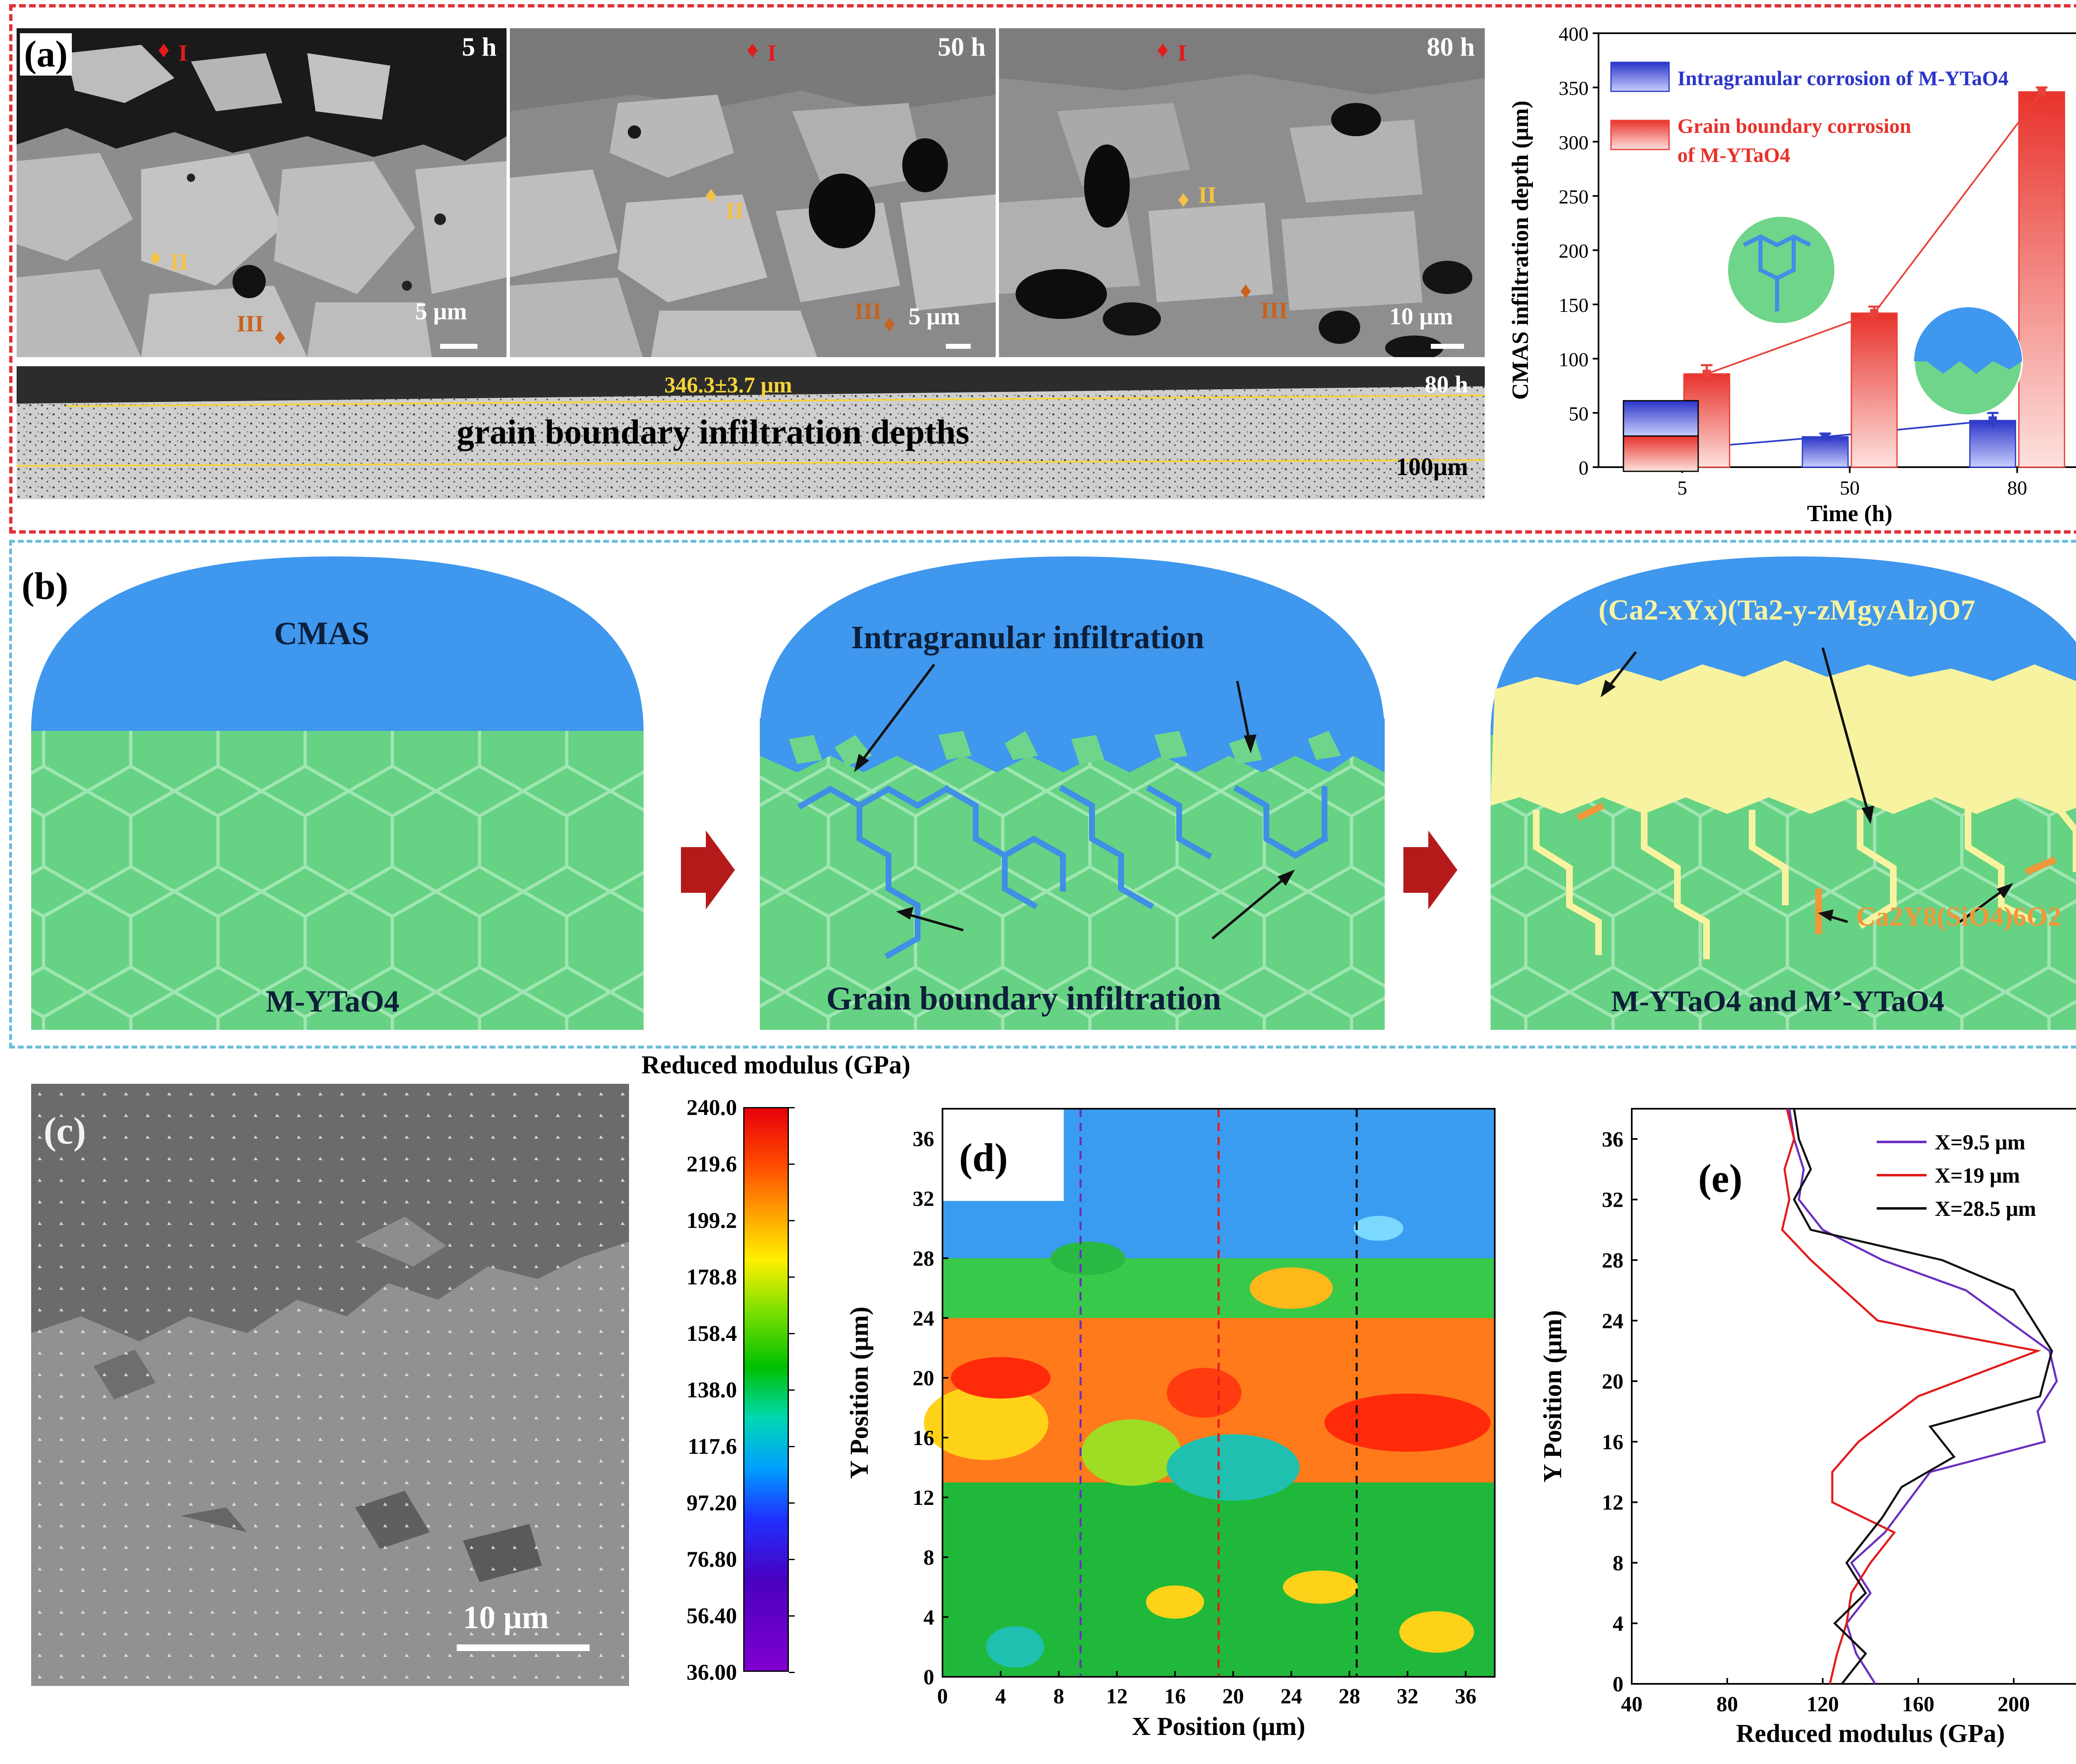 This screenshot has width=2076, height=1764. What do you see at coordinates (924, 1259) in the screenshot?
I see `y-tick-label: 28` at bounding box center [924, 1259].